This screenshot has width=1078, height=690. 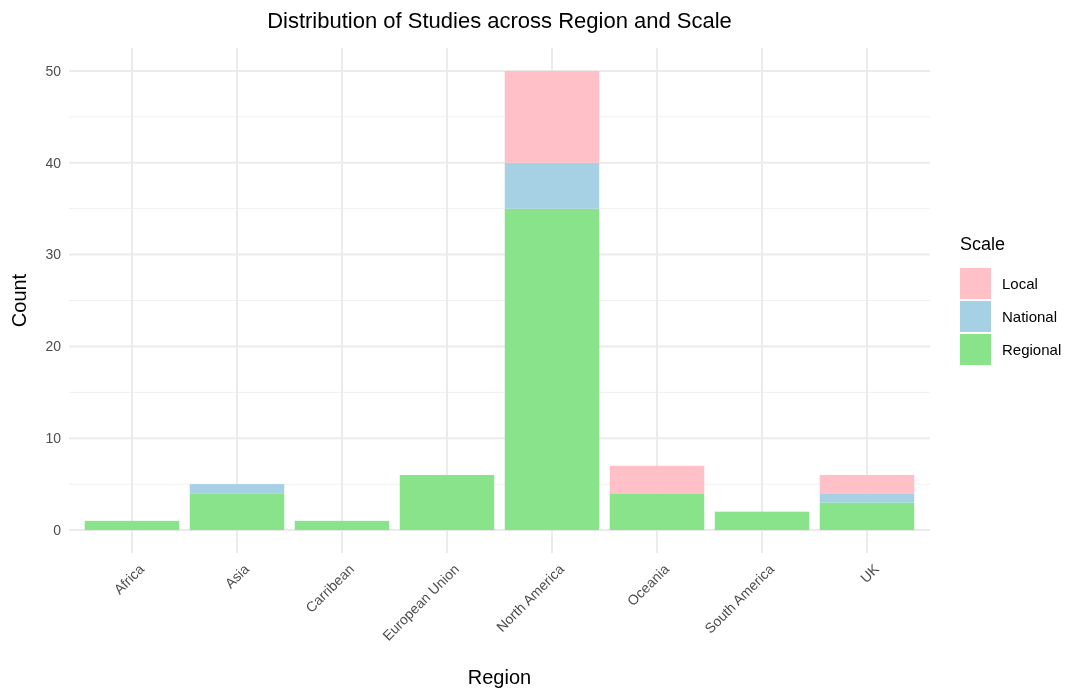 What do you see at coordinates (19, 300) in the screenshot?
I see `y-axis-title: Count` at bounding box center [19, 300].